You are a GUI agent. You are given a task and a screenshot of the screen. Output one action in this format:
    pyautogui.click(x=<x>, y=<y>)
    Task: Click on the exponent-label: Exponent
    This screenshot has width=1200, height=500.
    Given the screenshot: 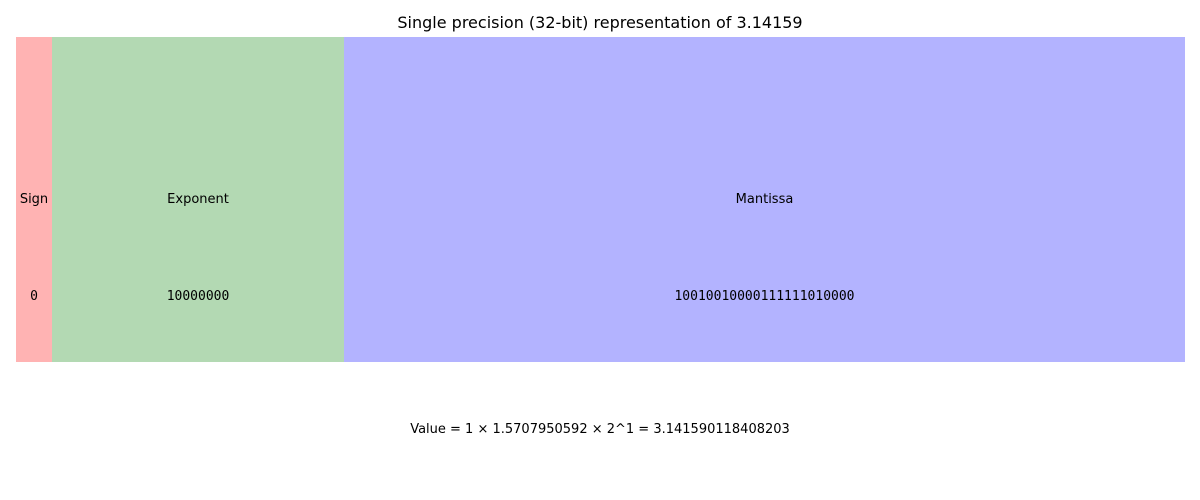 What is the action you would take?
    pyautogui.click(x=198, y=199)
    